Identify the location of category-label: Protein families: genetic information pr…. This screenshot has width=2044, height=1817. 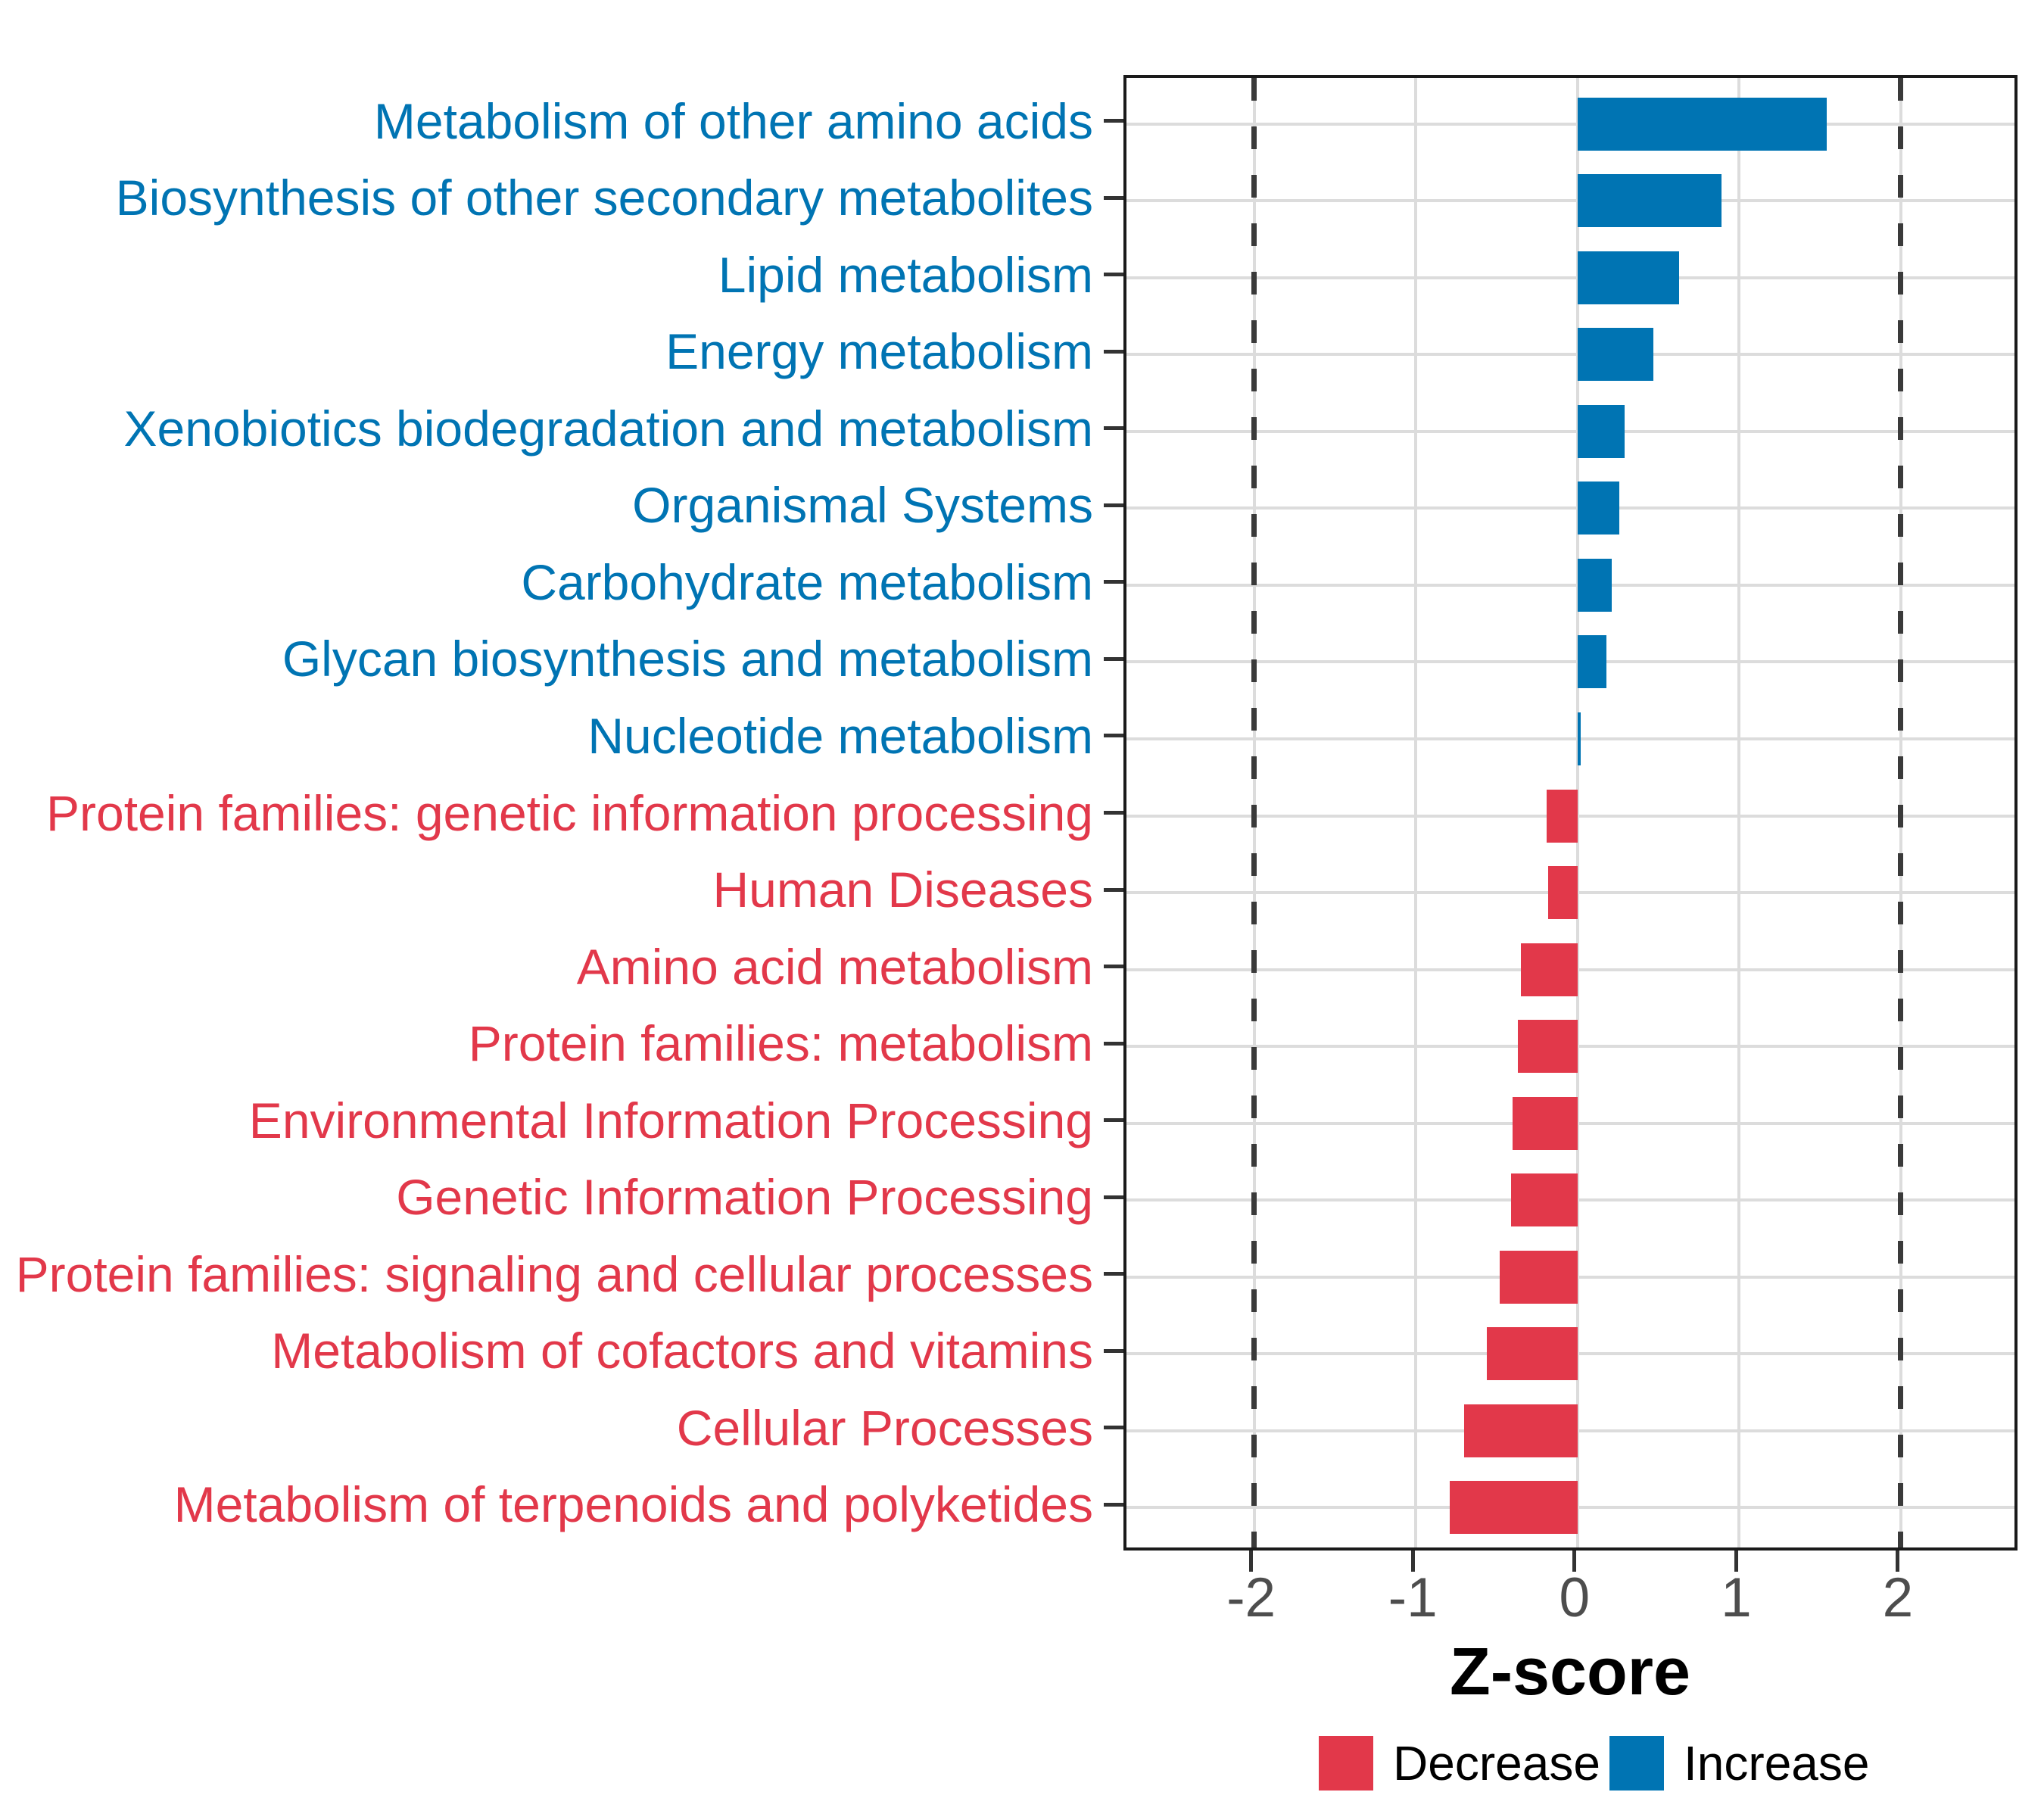
(569, 812).